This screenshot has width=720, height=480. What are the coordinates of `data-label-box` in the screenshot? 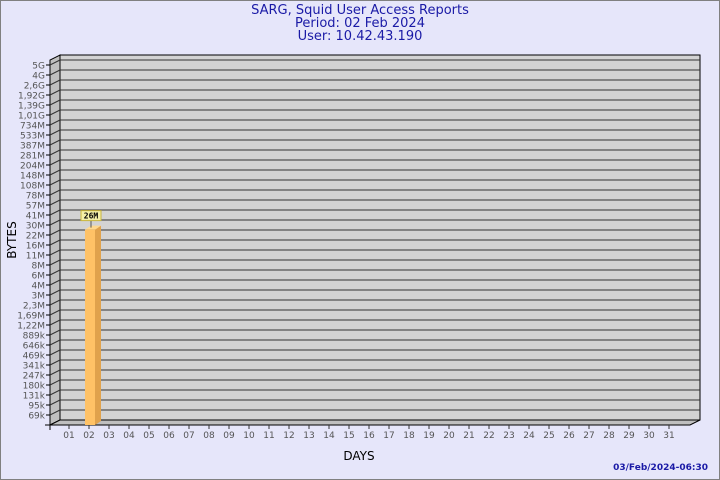 It's located at (91, 216).